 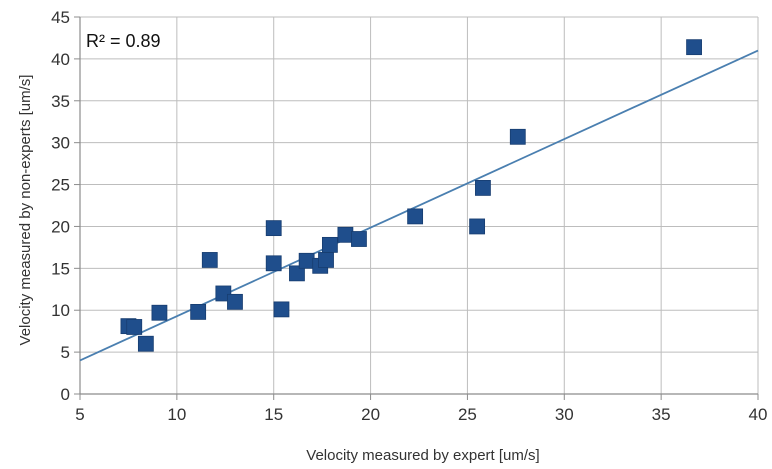 What do you see at coordinates (273, 414) in the screenshot?
I see `x-tick-label: 15` at bounding box center [273, 414].